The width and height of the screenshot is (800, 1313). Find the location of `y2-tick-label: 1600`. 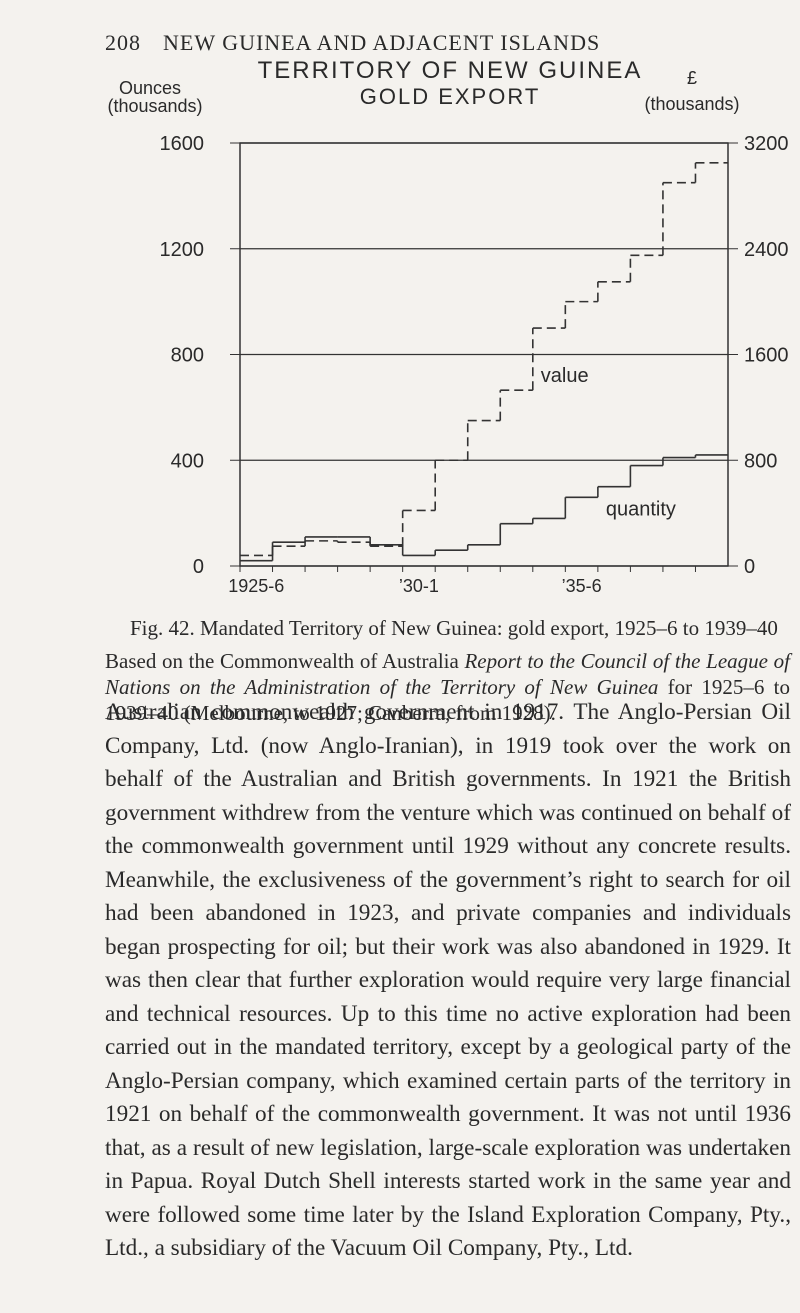

y2-tick-label: 1600 is located at coordinates (766, 356).